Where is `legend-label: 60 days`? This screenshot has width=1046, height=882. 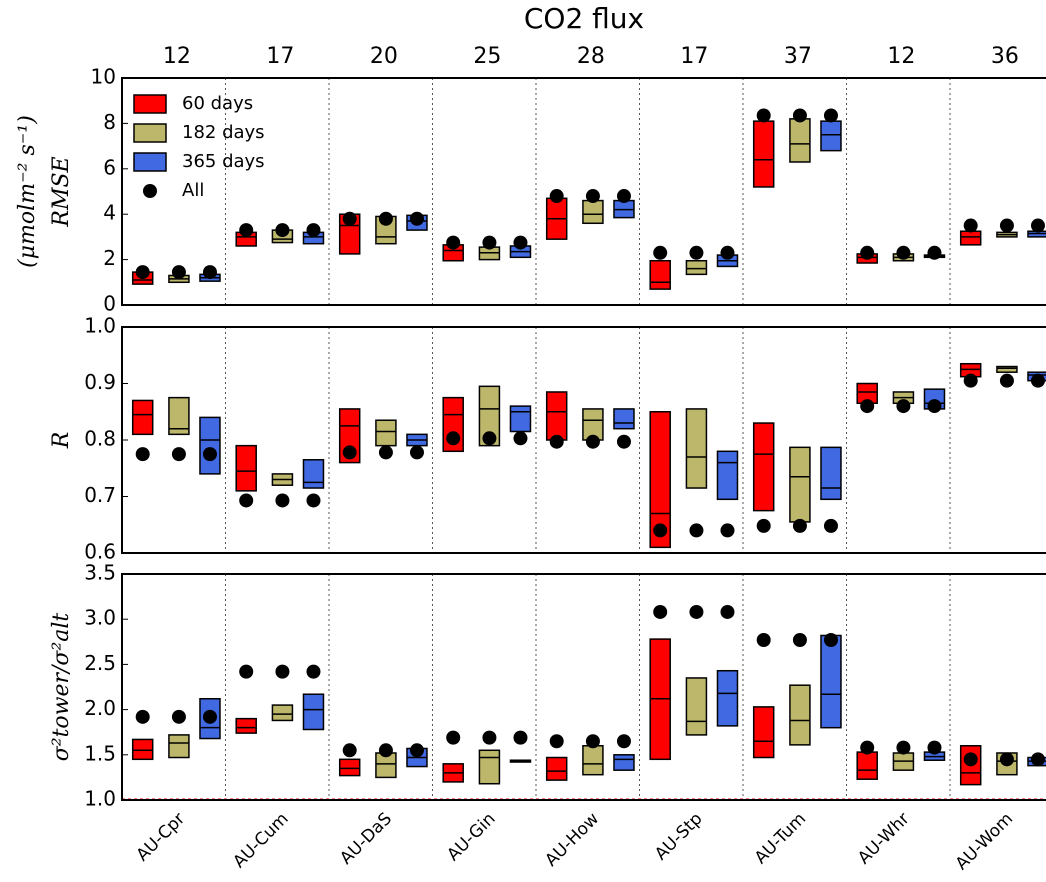 legend-label: 60 days is located at coordinates (217, 103).